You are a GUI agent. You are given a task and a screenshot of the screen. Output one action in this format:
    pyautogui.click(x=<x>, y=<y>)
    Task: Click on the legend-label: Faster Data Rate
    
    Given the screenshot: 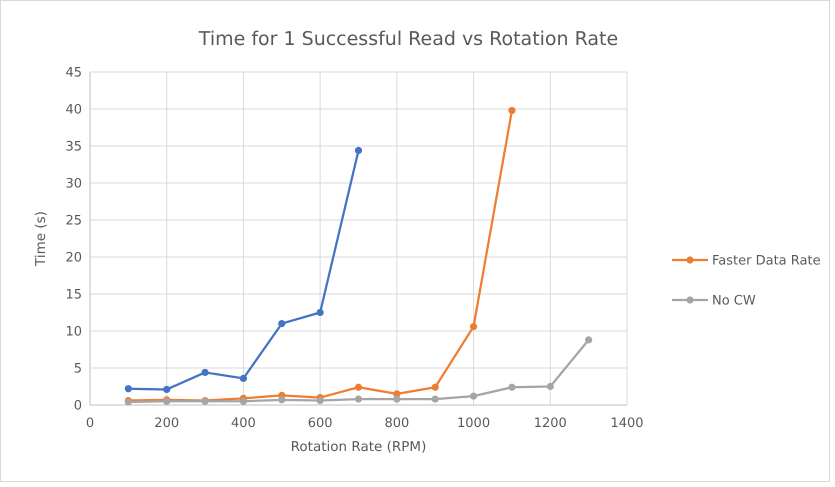 What is the action you would take?
    pyautogui.click(x=766, y=261)
    